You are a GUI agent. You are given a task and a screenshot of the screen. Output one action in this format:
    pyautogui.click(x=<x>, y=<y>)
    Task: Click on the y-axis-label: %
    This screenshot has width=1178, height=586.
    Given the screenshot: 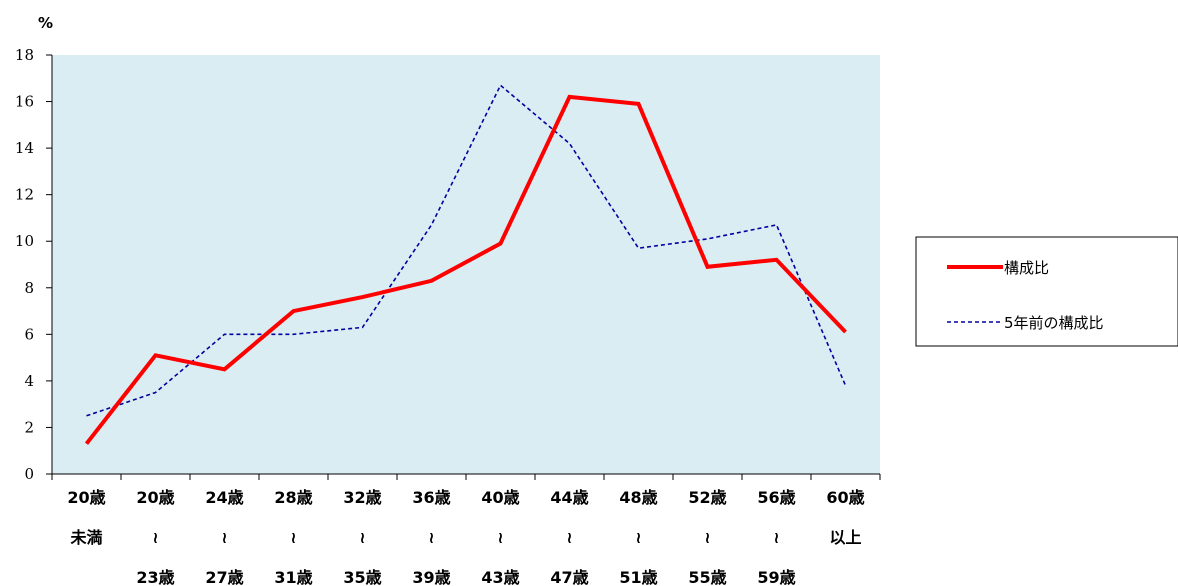 What is the action you would take?
    pyautogui.click(x=45, y=23)
    